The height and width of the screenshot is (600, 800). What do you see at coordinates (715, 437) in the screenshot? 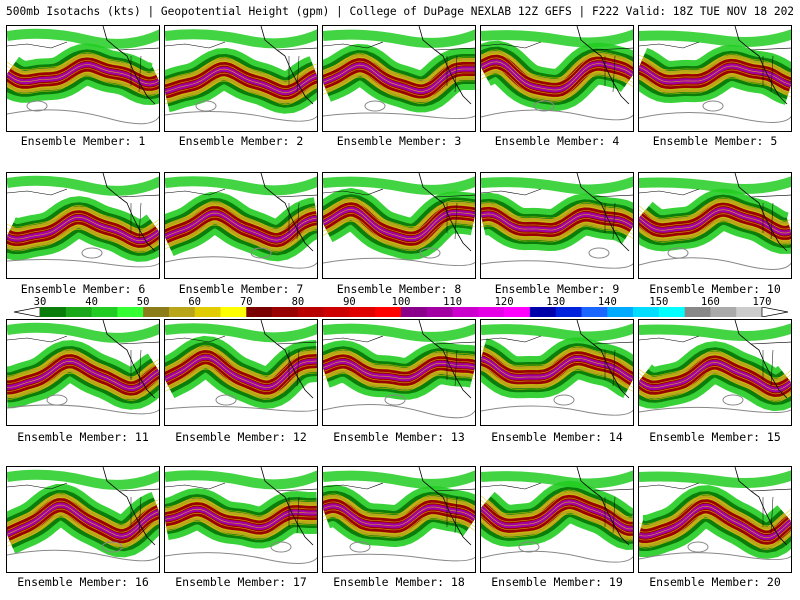
I see `ensemble-member-label: Ensemble Member: 15` at bounding box center [715, 437].